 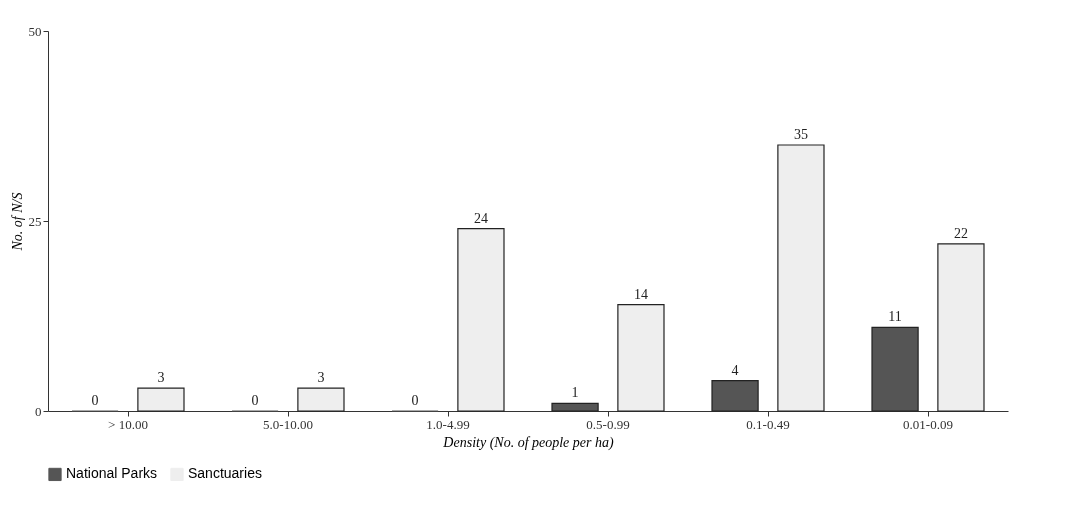 I want to click on data-label: 35, so click(x=800, y=134).